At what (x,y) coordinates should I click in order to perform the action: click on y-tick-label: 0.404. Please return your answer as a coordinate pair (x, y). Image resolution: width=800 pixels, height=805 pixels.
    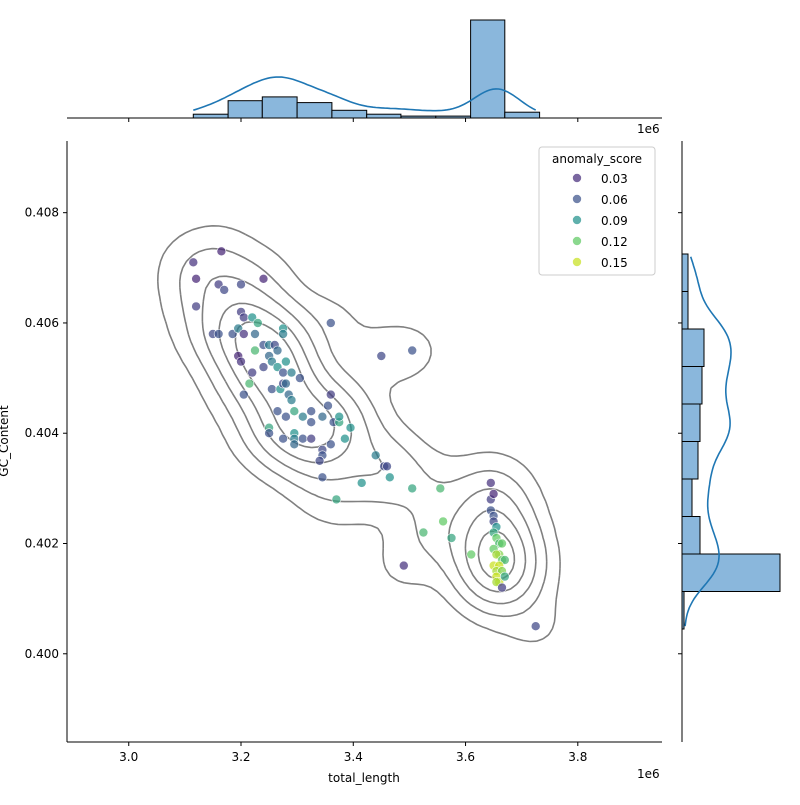
    Looking at the image, I should click on (42, 433).